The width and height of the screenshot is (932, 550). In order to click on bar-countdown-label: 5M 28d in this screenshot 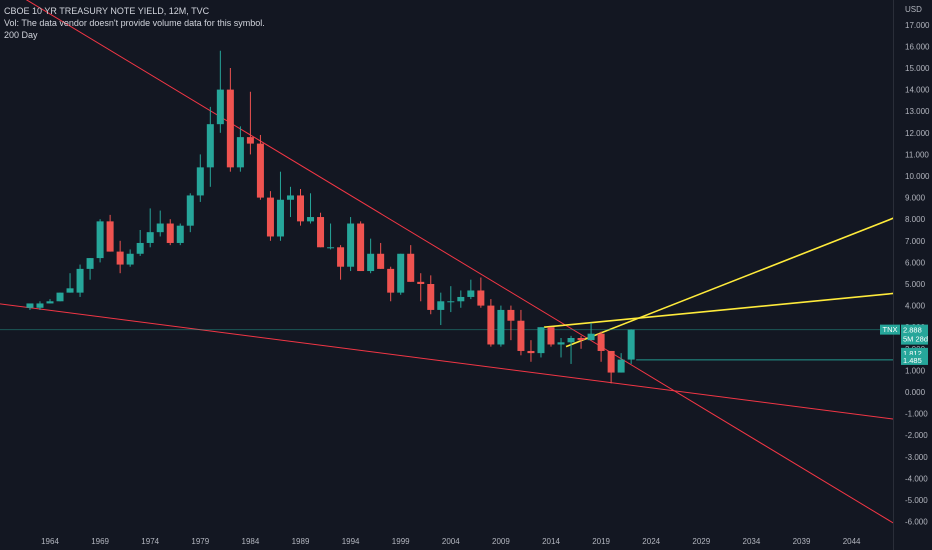, I will do `click(915, 339)`.